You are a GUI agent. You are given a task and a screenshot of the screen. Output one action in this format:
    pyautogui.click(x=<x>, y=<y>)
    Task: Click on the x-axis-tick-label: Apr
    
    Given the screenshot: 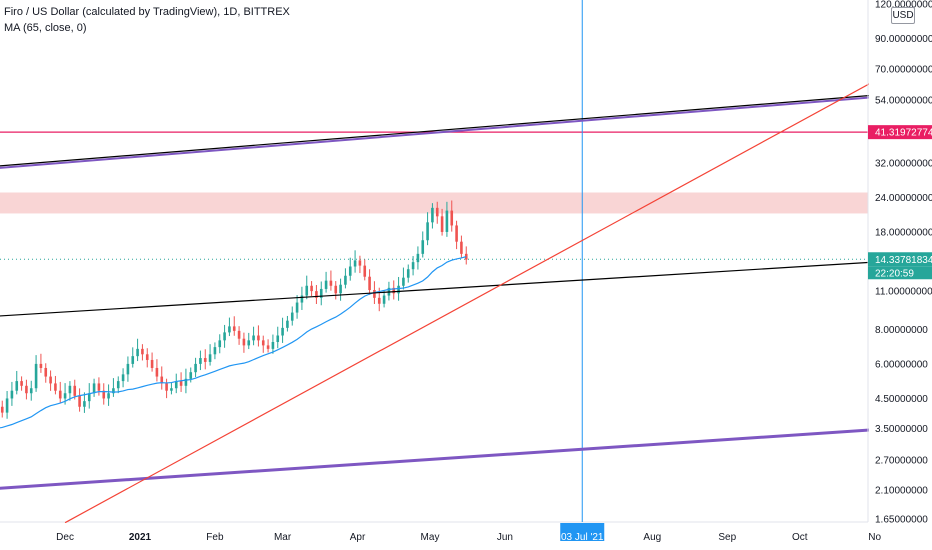 What is the action you would take?
    pyautogui.click(x=358, y=537)
    